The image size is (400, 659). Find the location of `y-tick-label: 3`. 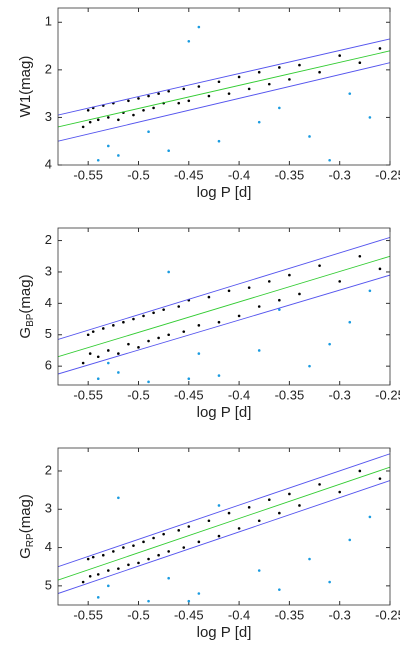

y-tick-label: 3 is located at coordinates (48, 116).